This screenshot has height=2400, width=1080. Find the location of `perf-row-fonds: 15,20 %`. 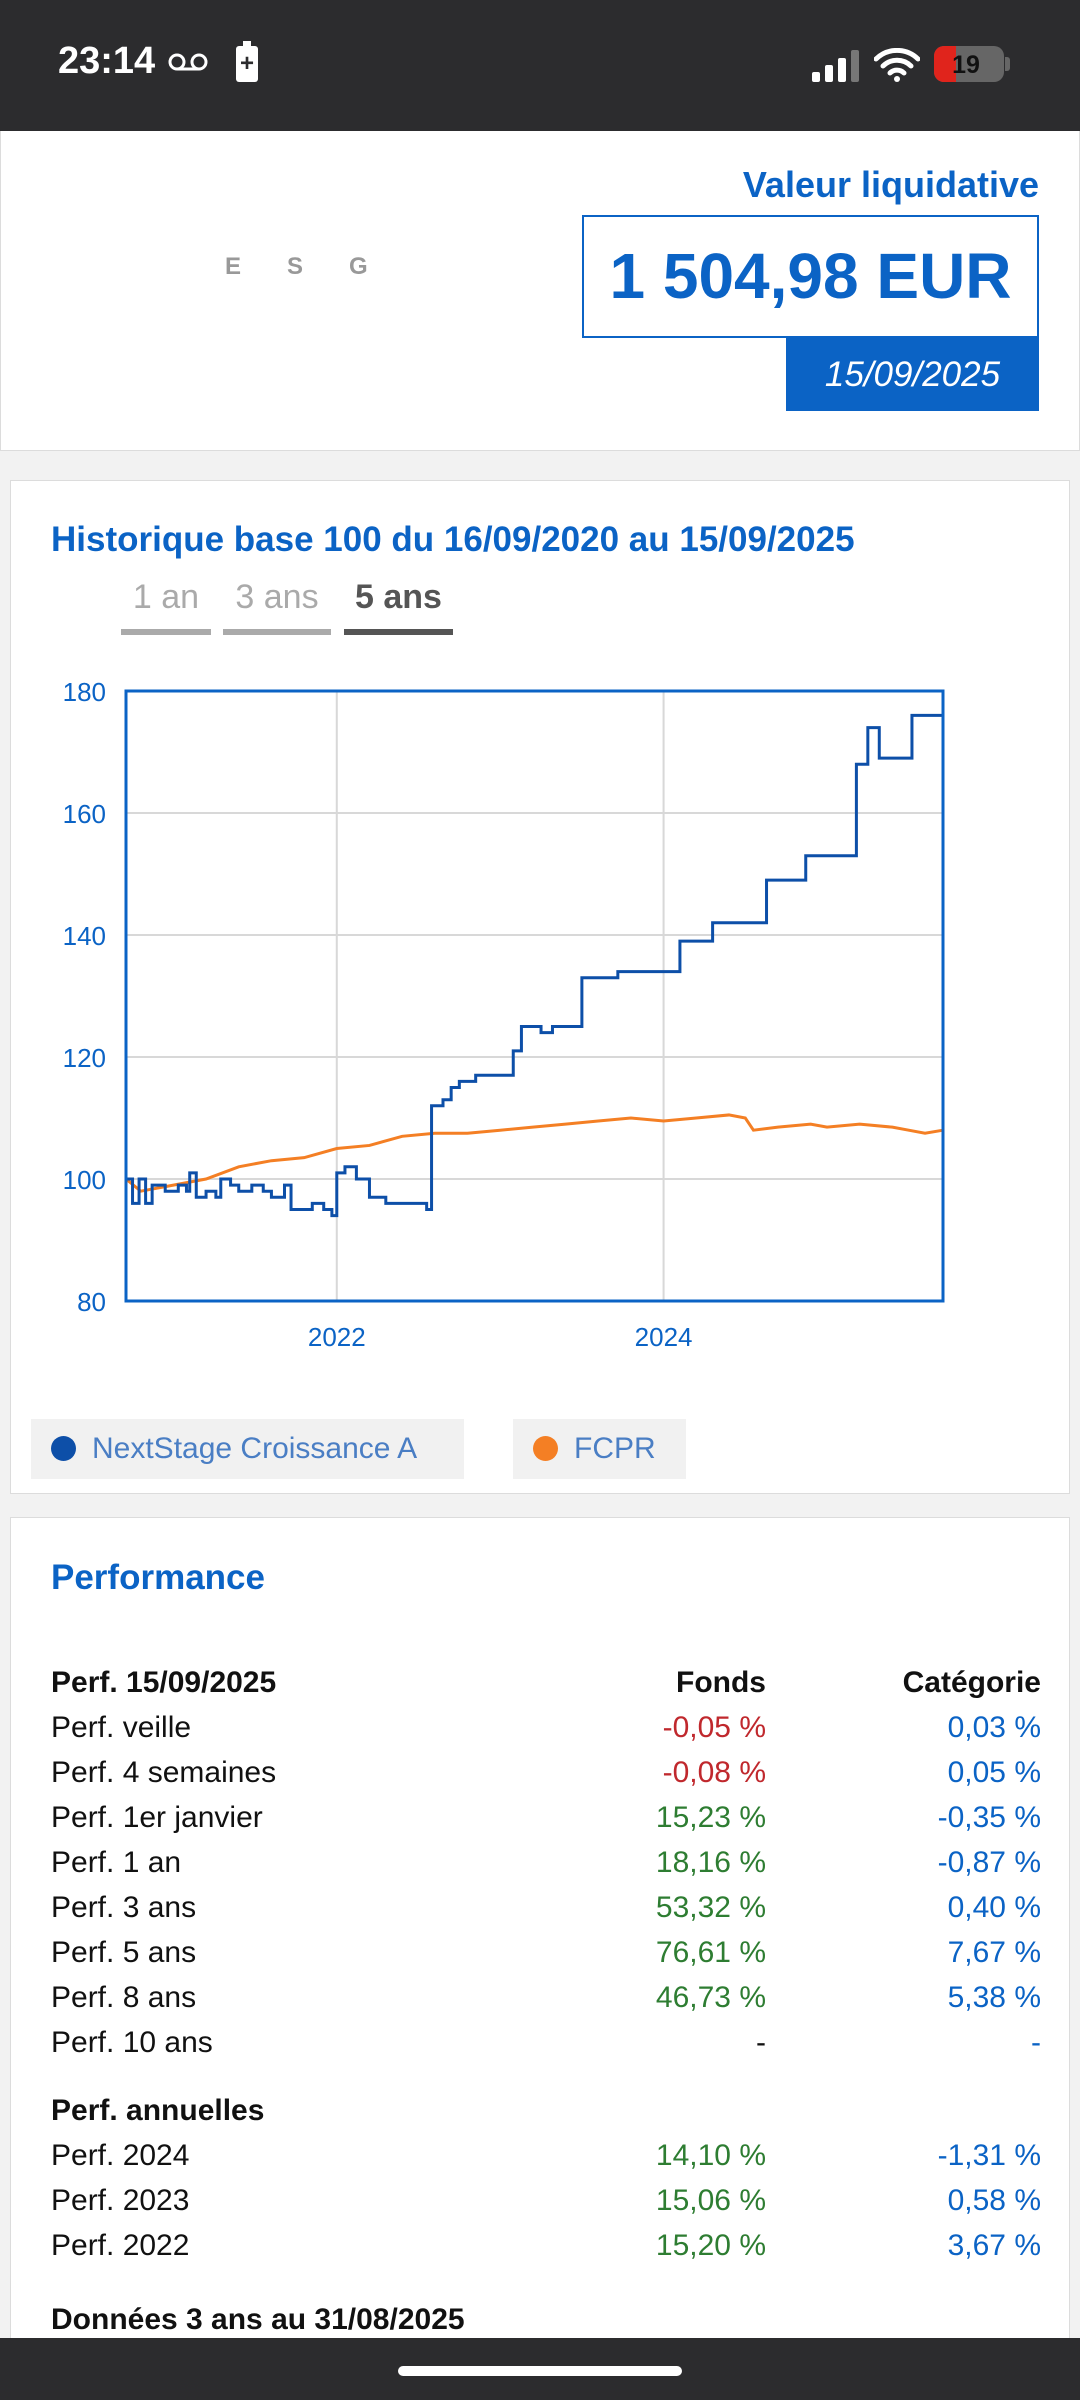

perf-row-fonds: 15,20 % is located at coordinates (710, 2245).